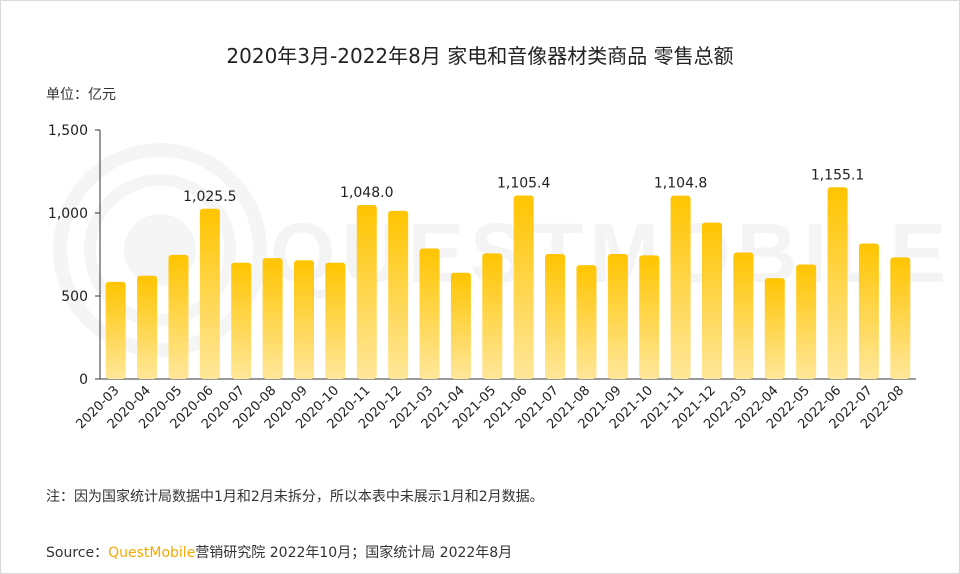 Image resolution: width=960 pixels, height=574 pixels. What do you see at coordinates (295, 497) in the screenshot?
I see `footnote: 注：因为国家统计局数据中1月和2月未拆分，所以本表中未展示1月和2月数据。` at bounding box center [295, 497].